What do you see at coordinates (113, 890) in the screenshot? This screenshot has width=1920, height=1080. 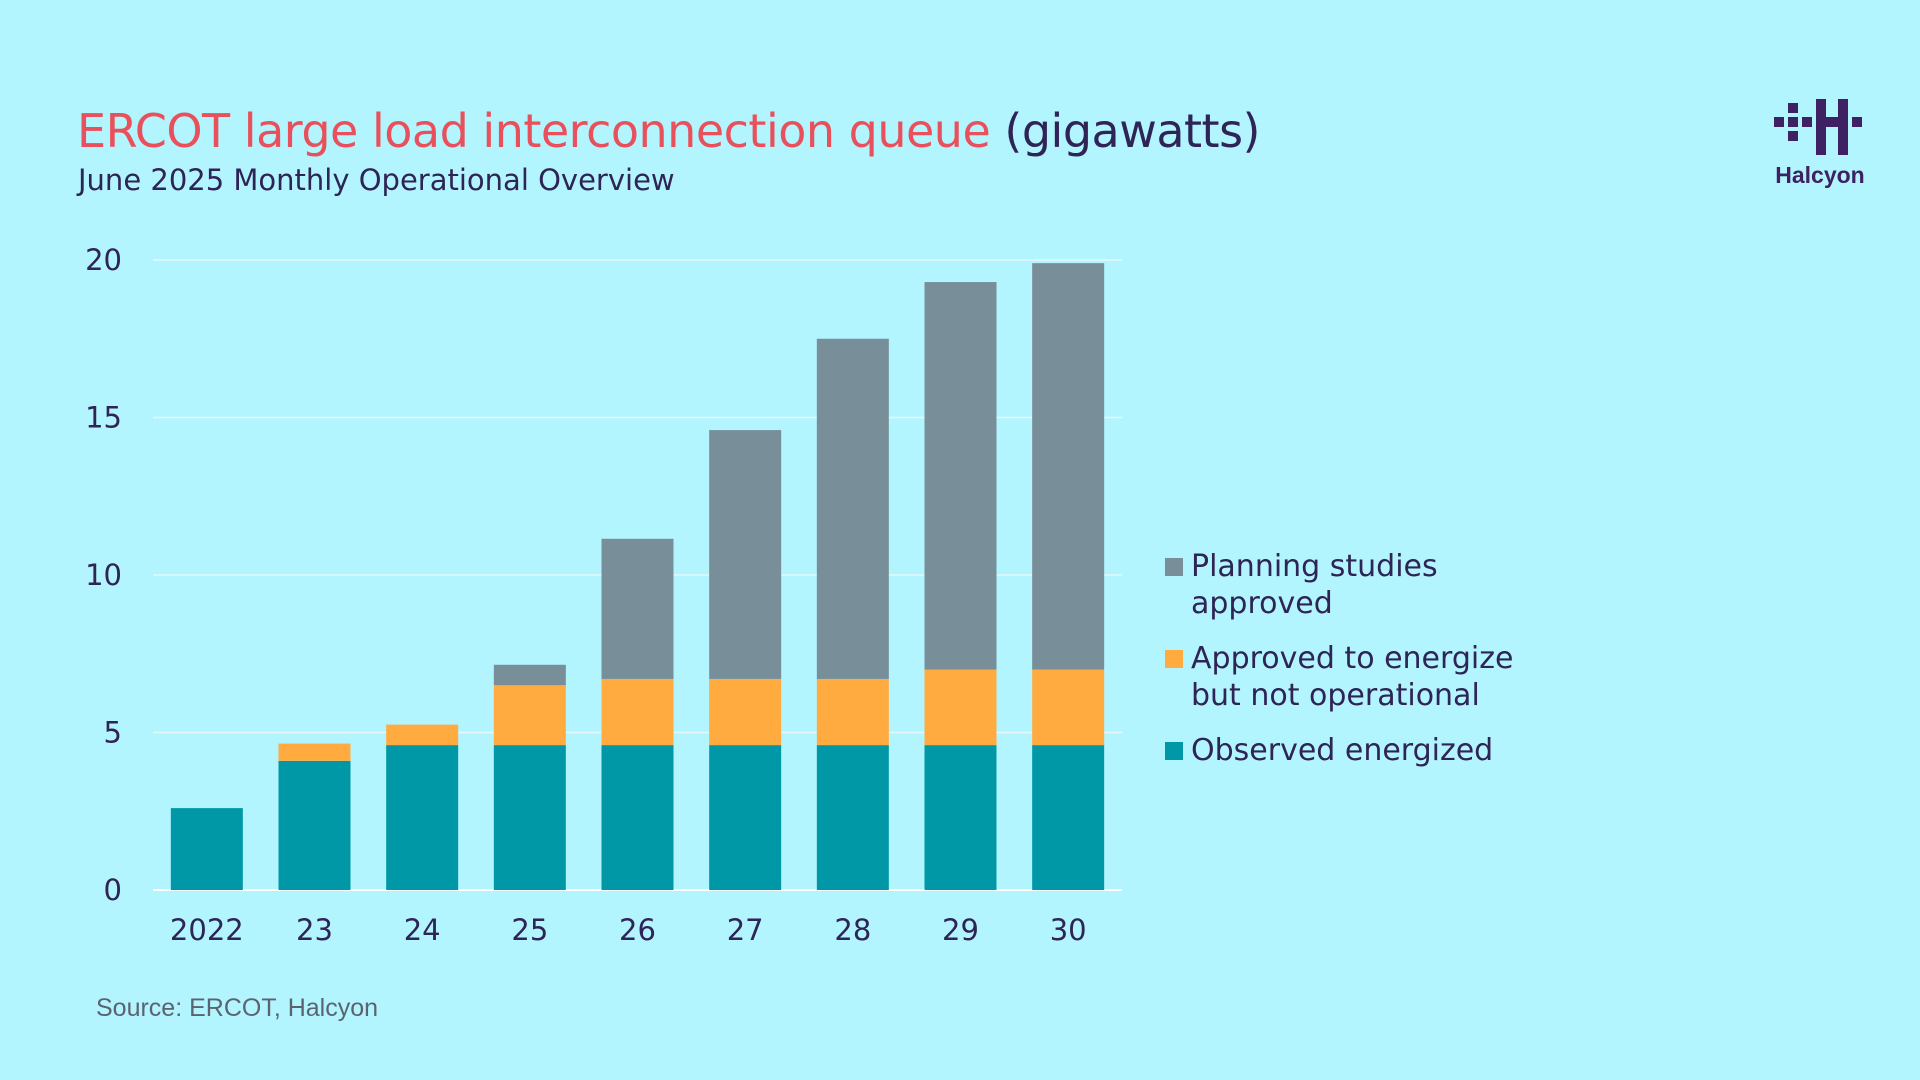 I see `y-tick-label-0: 0` at bounding box center [113, 890].